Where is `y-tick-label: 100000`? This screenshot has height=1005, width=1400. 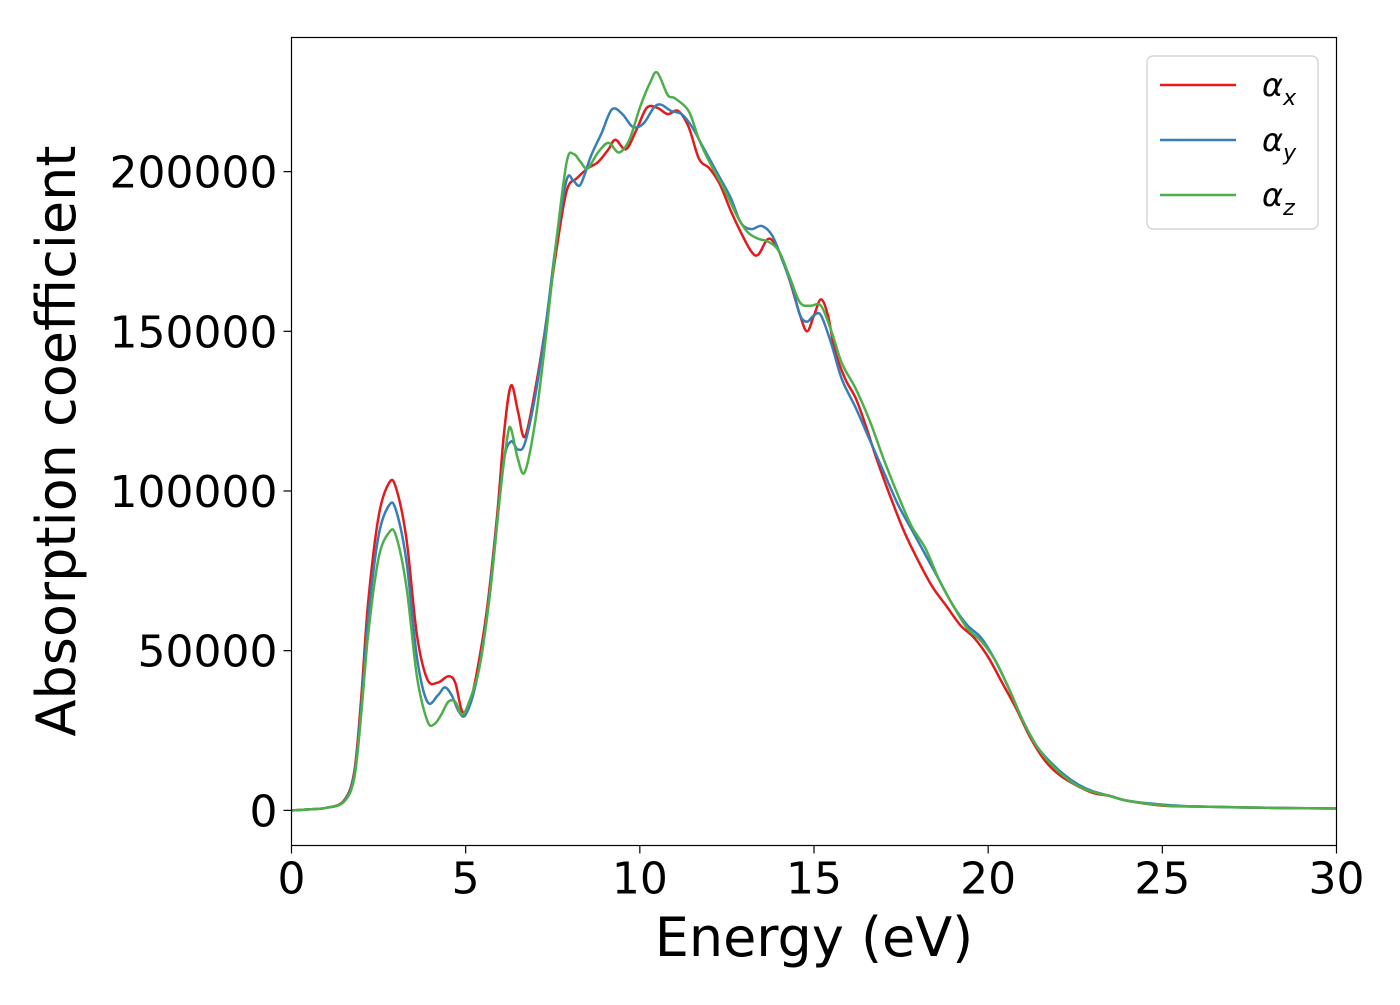
y-tick-label: 100000 is located at coordinates (194, 492).